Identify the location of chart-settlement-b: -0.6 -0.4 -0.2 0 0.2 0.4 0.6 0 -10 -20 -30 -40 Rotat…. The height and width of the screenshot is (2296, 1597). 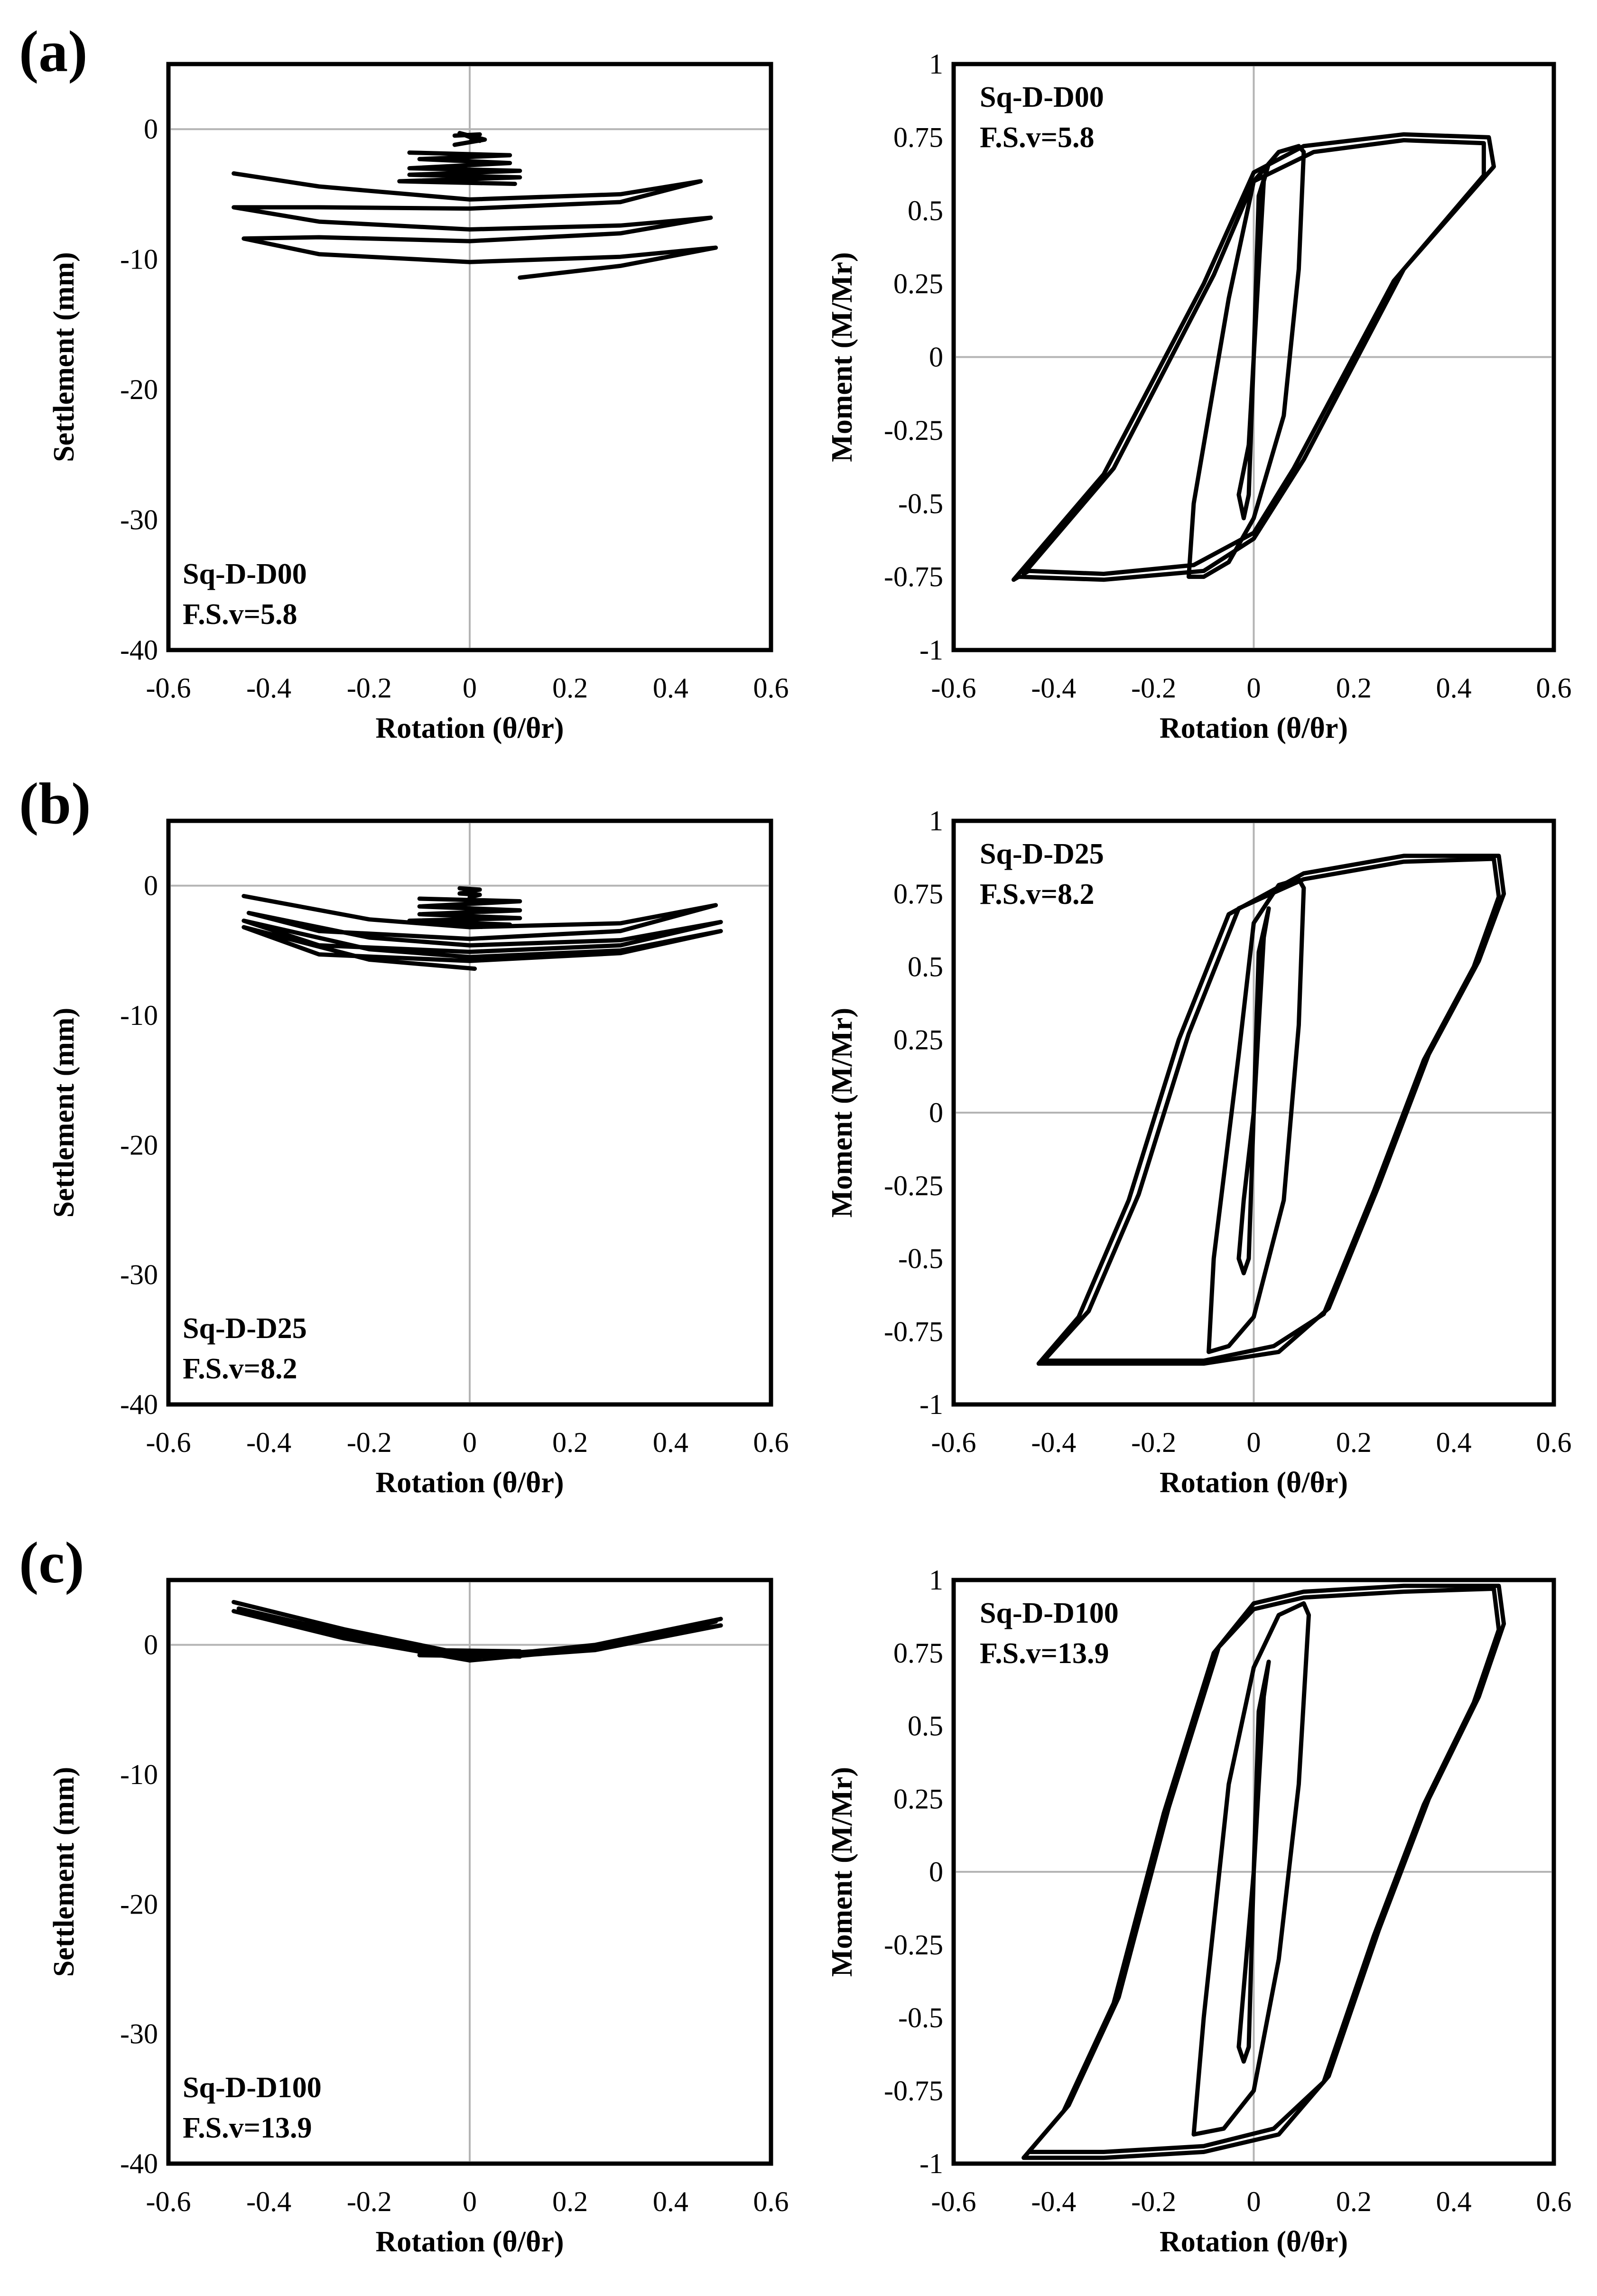
(418, 1158).